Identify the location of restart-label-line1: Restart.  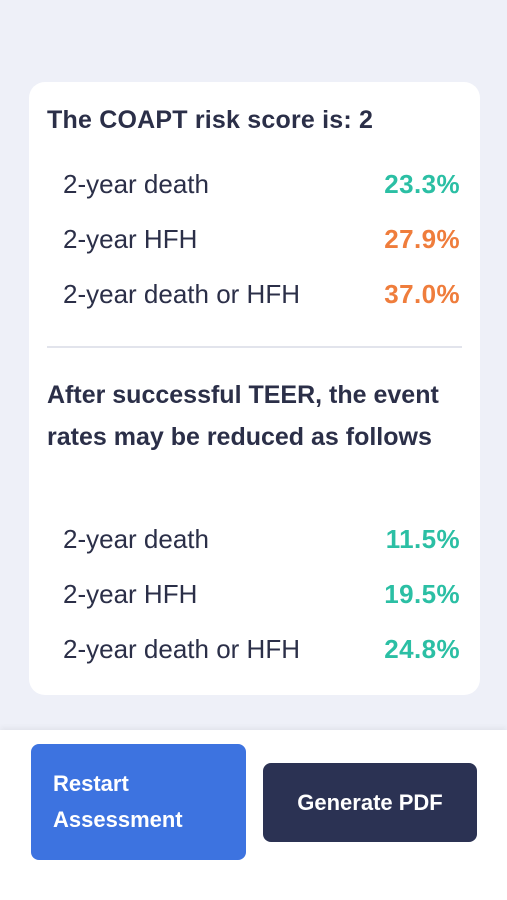
(91, 783).